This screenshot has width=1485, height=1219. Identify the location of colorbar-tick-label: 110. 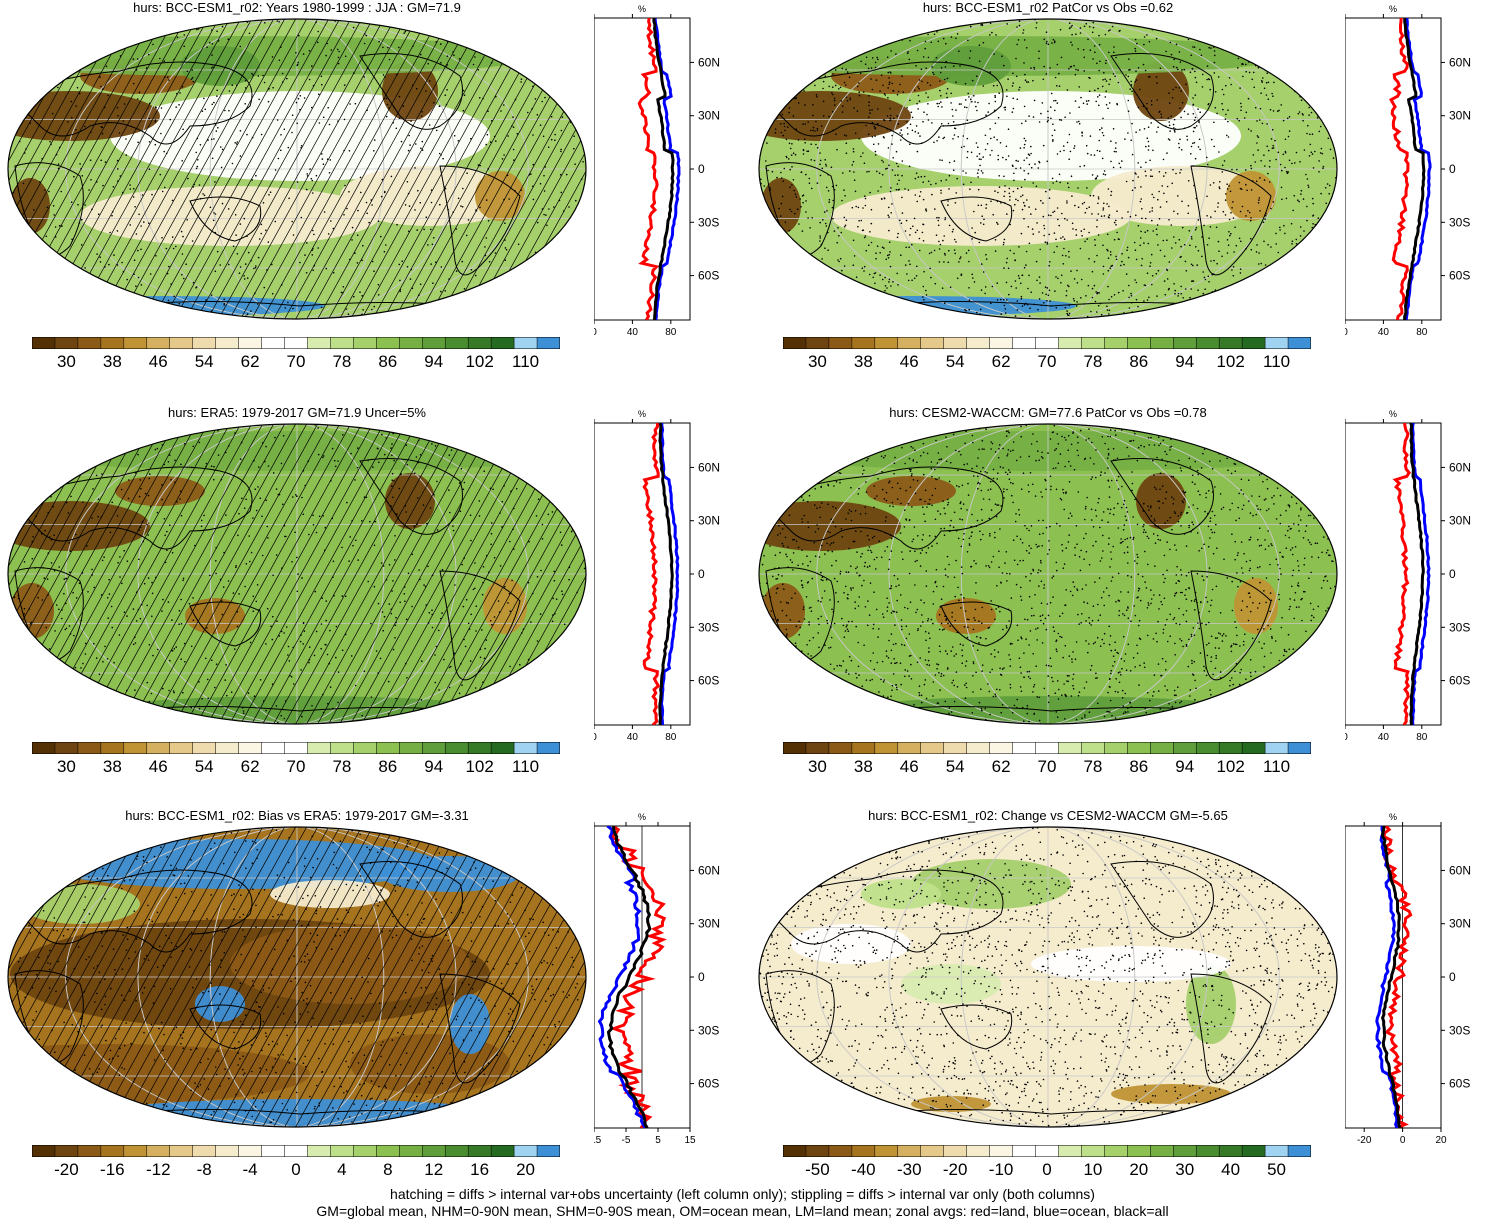
(525, 767).